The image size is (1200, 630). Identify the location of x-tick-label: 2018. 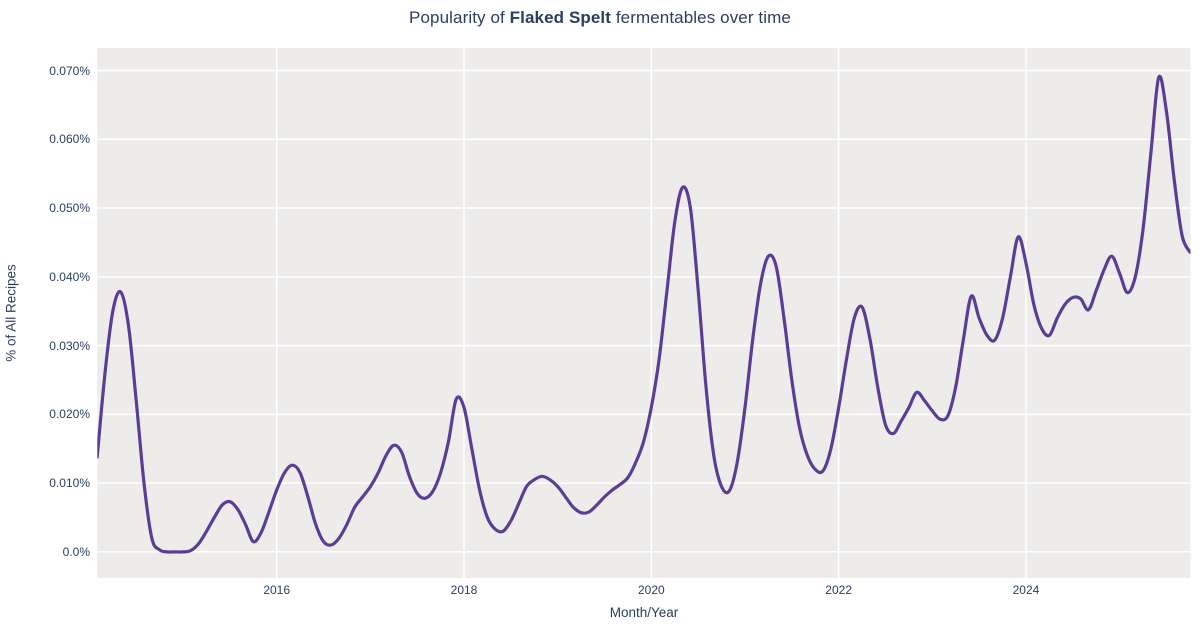
(464, 590).